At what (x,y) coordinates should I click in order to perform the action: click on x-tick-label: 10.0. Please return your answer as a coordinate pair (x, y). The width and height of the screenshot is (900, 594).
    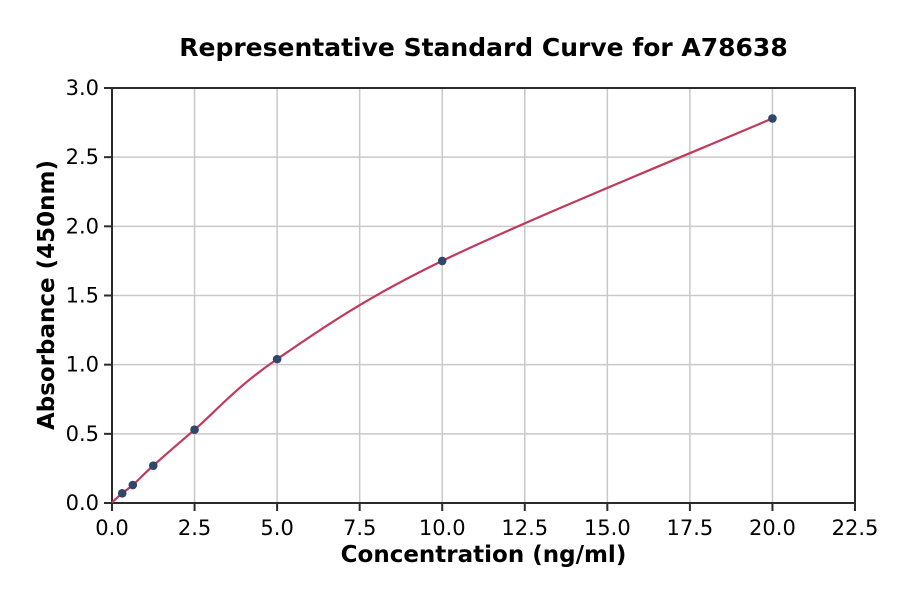
    Looking at the image, I should click on (442, 528).